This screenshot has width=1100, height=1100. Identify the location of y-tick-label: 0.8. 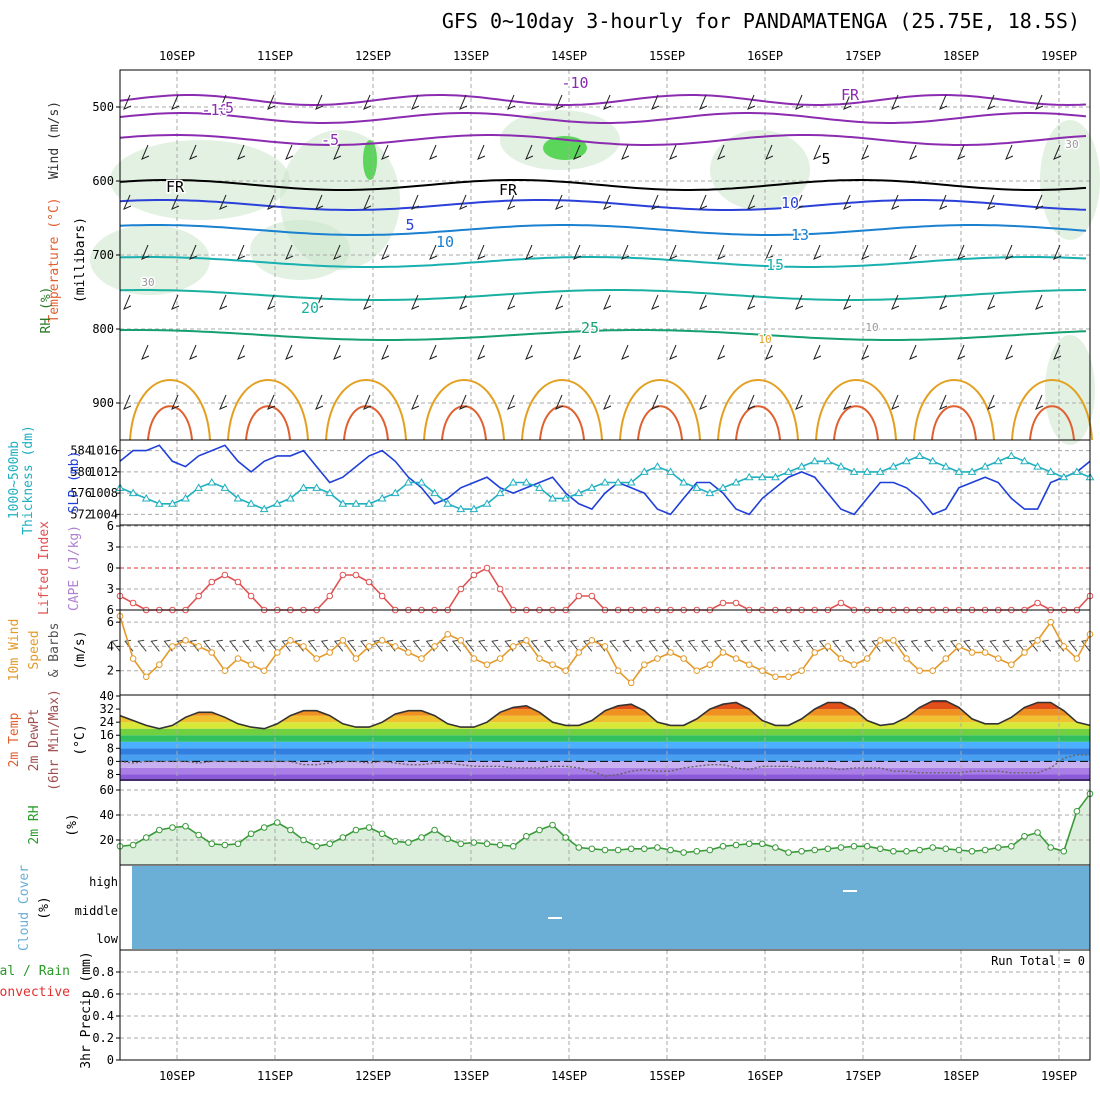
(103, 972).